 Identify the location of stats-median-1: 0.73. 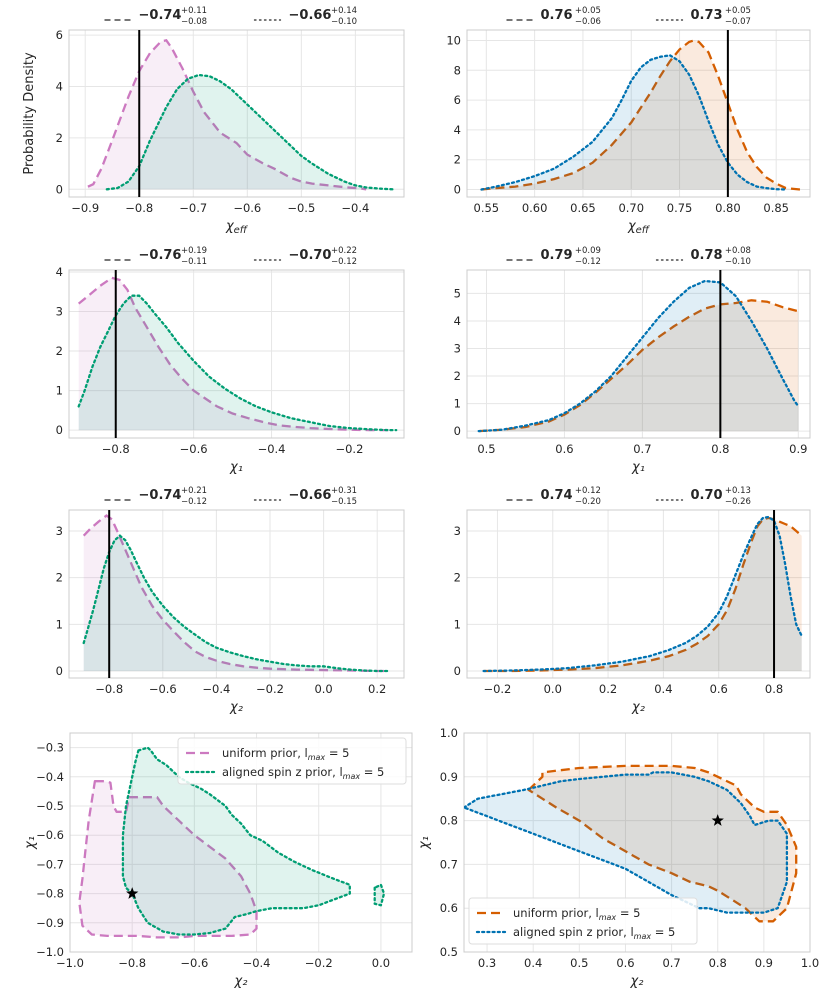
(707, 15).